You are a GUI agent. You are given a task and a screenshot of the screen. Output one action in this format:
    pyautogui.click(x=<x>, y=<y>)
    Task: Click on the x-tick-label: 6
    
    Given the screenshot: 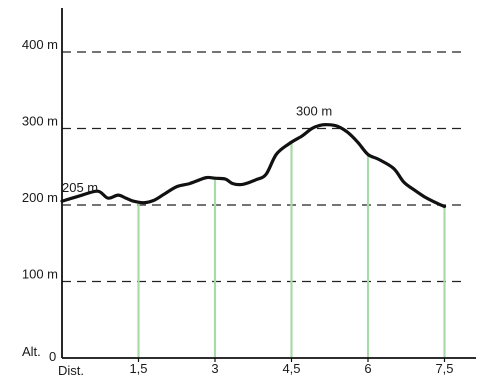 What is the action you would take?
    pyautogui.click(x=367, y=368)
    